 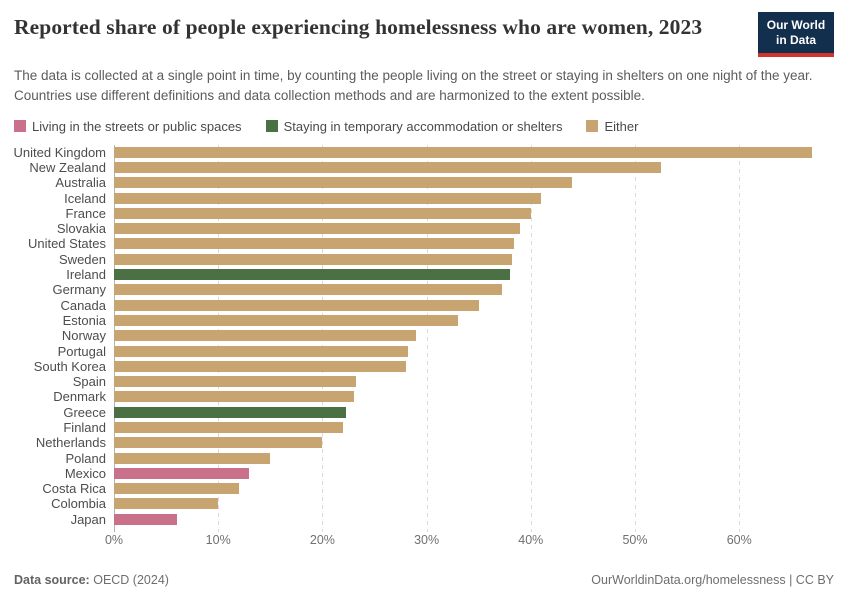 I want to click on bar-spain, so click(x=235, y=382).